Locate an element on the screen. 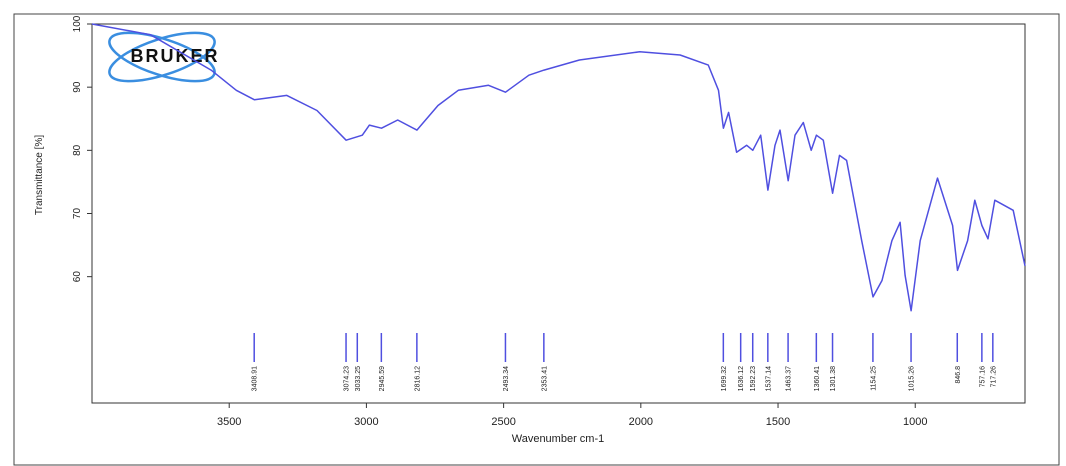  x-tick-label: 2500 is located at coordinates (503, 422).